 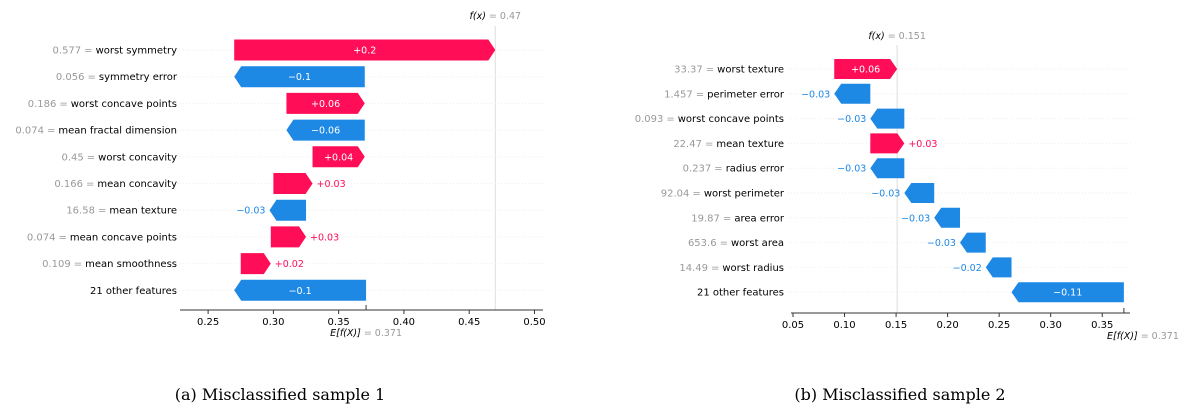 What do you see at coordinates (709, 119) in the screenshot?
I see `feature-label: 0.093 = worst concave points` at bounding box center [709, 119].